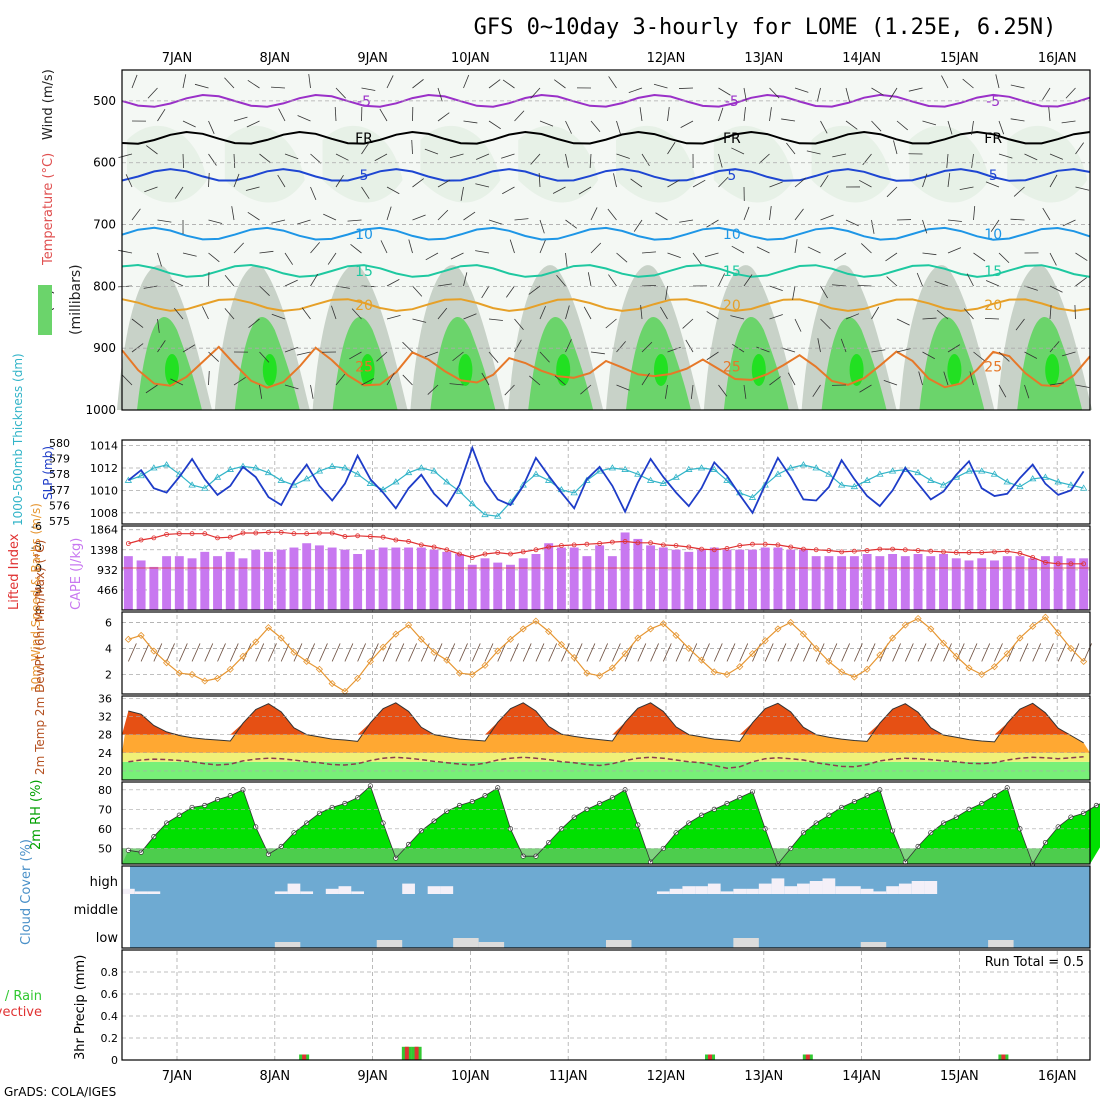 This screenshot has height=1100, width=1100. Describe the element at coordinates (104, 163) in the screenshot. I see `upper-ytick: 600` at that location.